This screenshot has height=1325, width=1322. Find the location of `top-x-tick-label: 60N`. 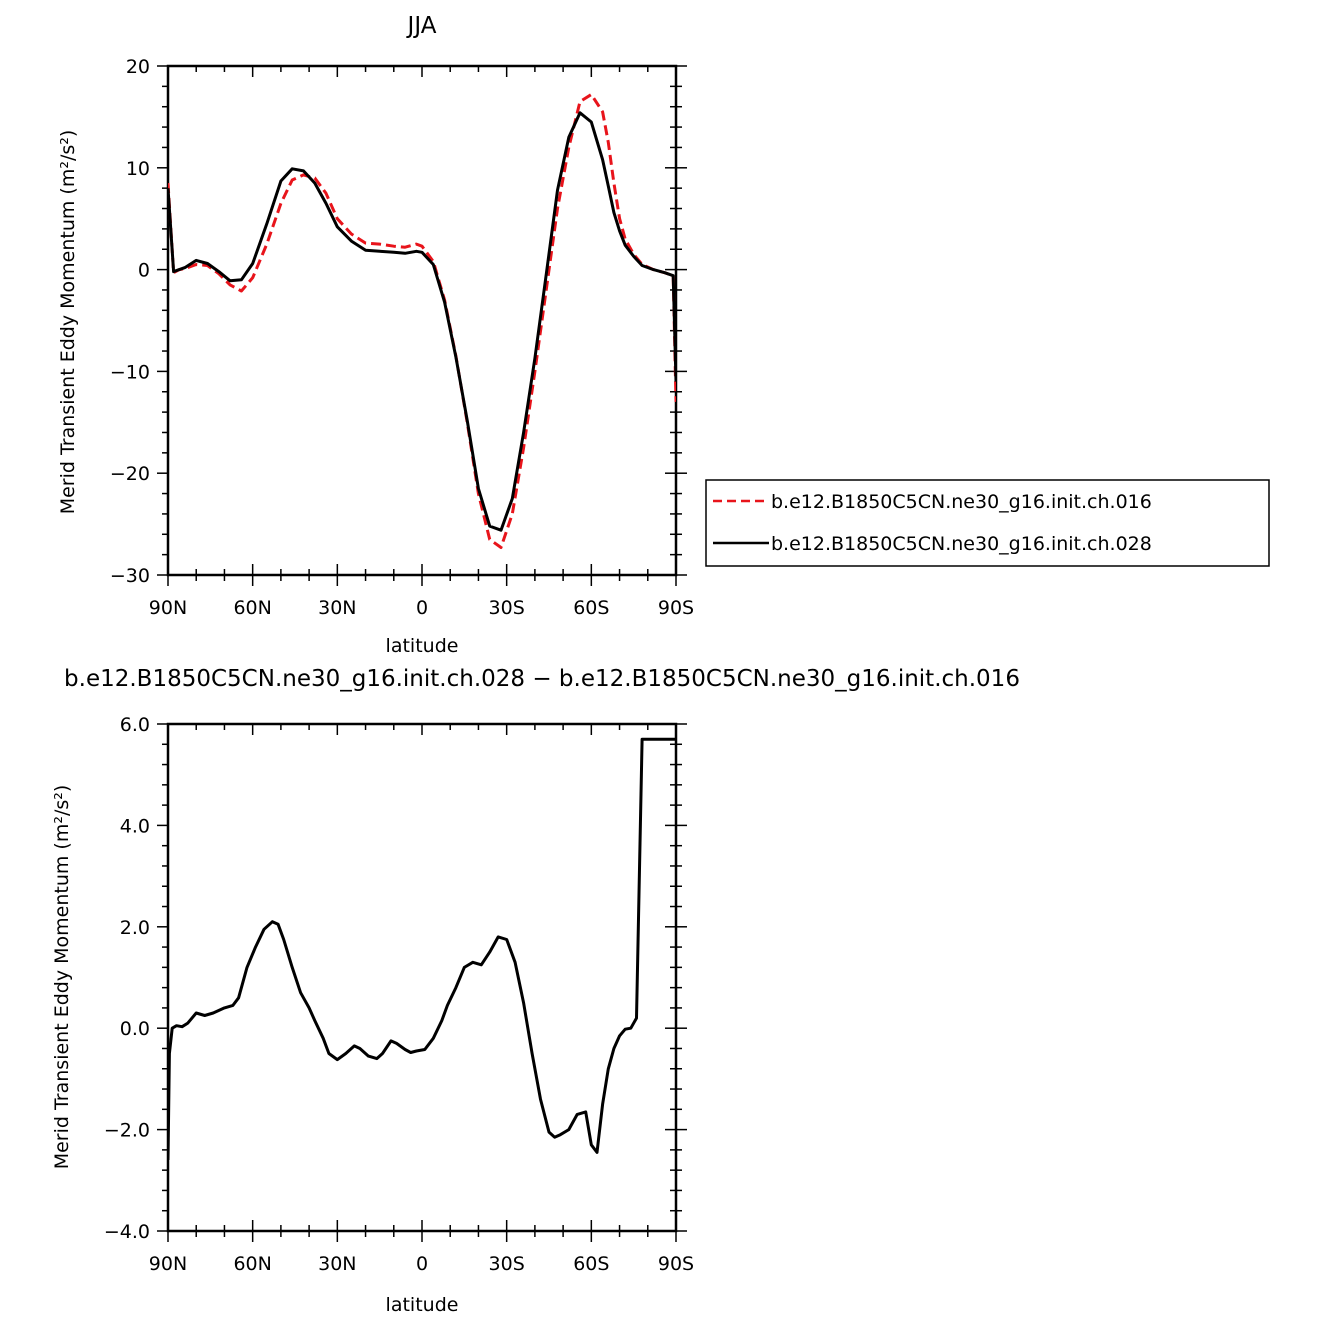

top-x-tick-label: 60N is located at coordinates (252, 608).